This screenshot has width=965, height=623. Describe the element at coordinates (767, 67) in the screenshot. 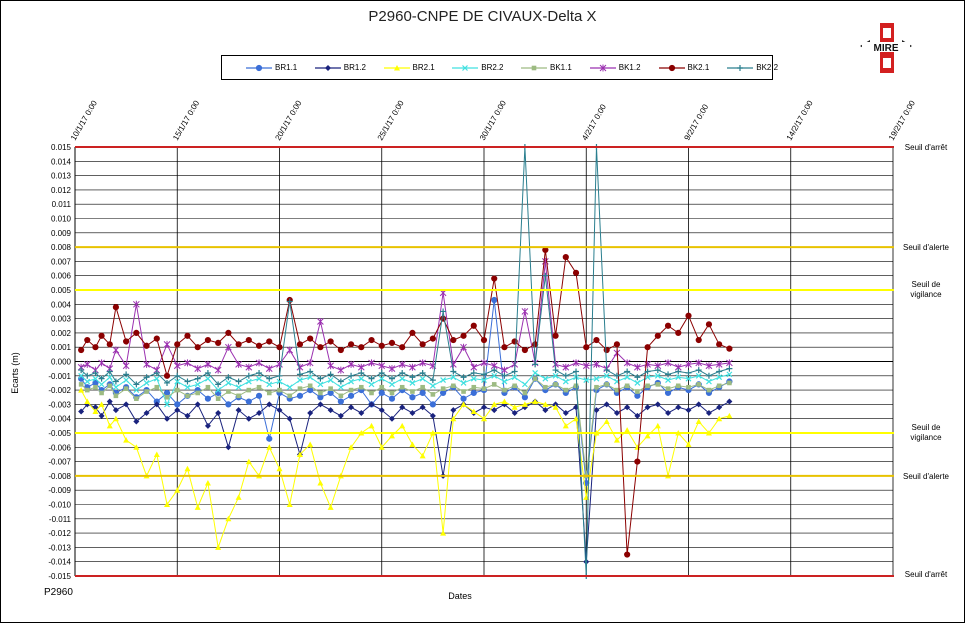

I see `legend-label: BK2.2` at that location.